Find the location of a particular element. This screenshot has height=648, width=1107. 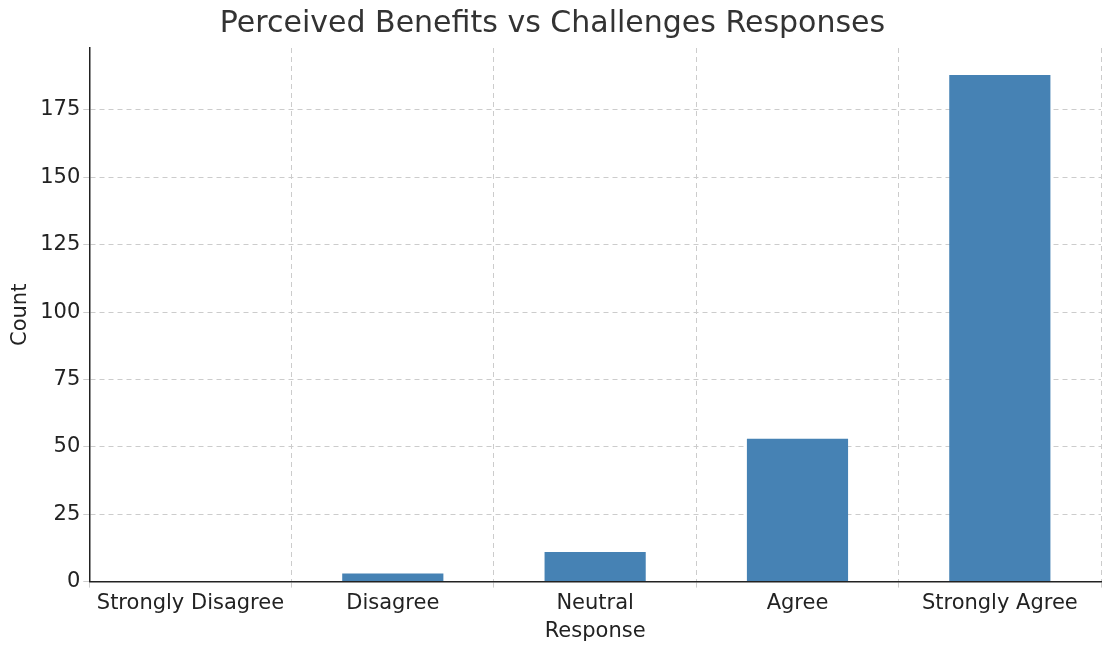

chart-title: Perceived Benefits vs Challenges Responses is located at coordinates (552, 21).